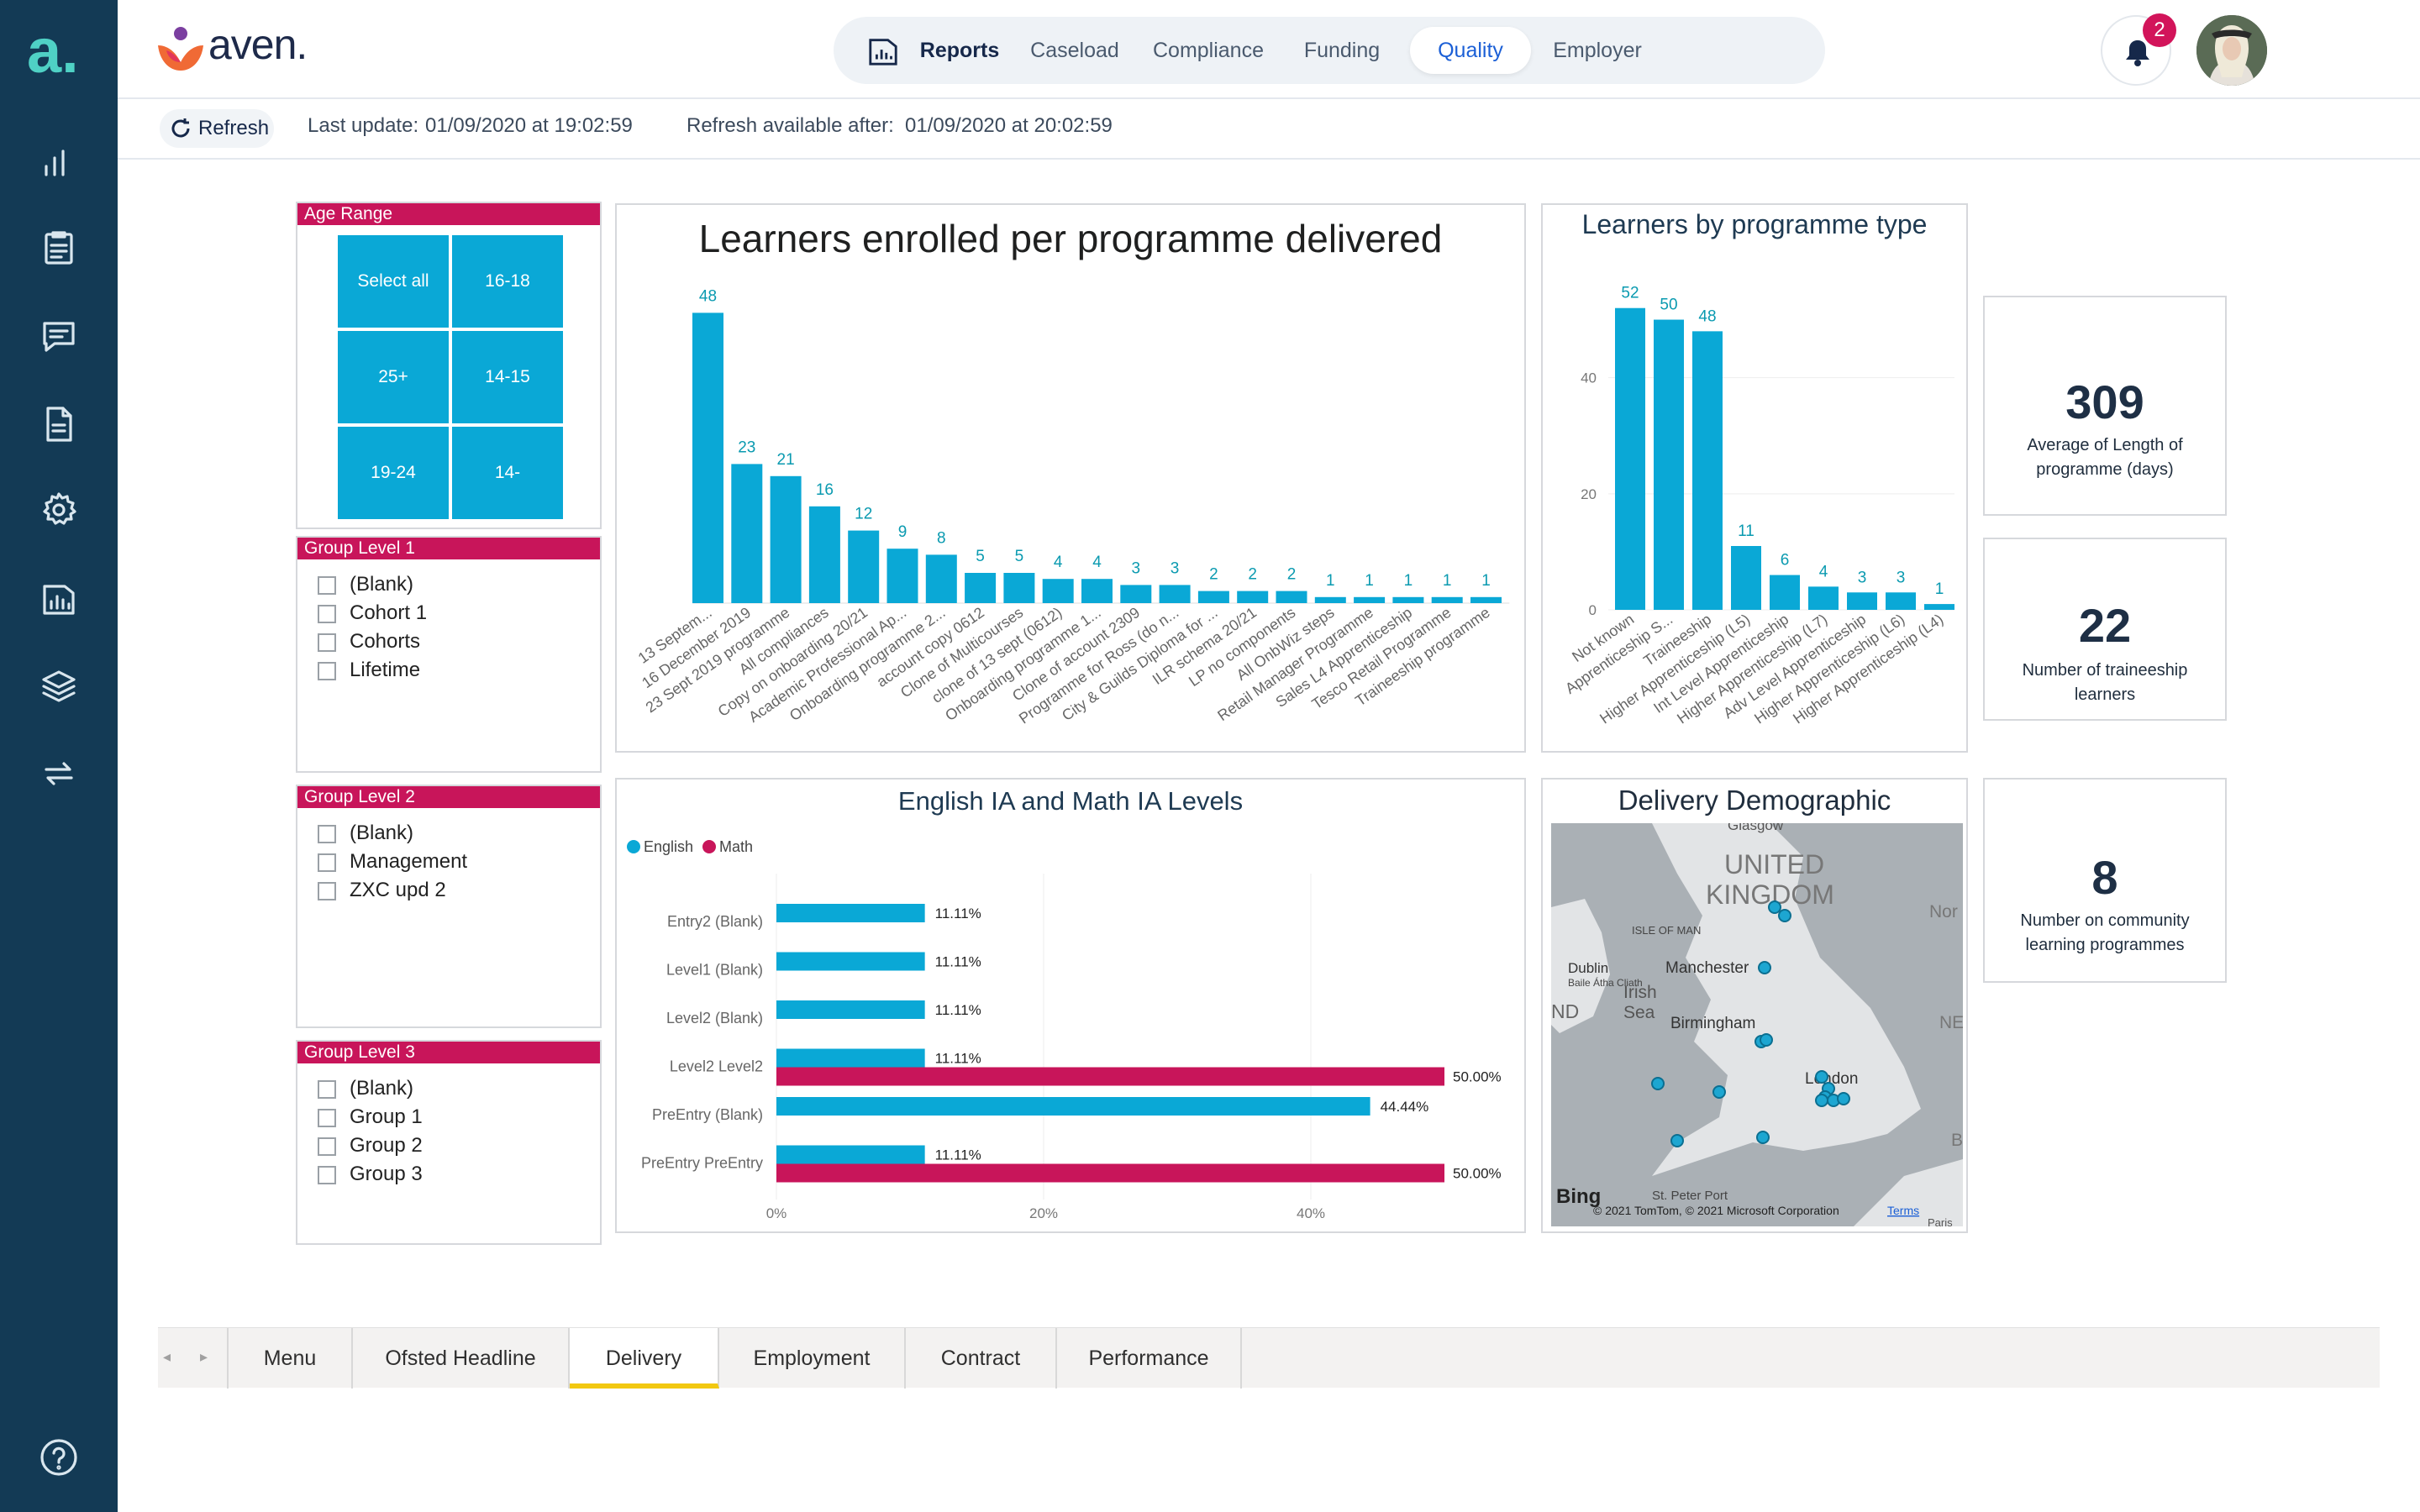  What do you see at coordinates (393, 473) in the screenshot?
I see `age-tile-19-24: 19-24` at bounding box center [393, 473].